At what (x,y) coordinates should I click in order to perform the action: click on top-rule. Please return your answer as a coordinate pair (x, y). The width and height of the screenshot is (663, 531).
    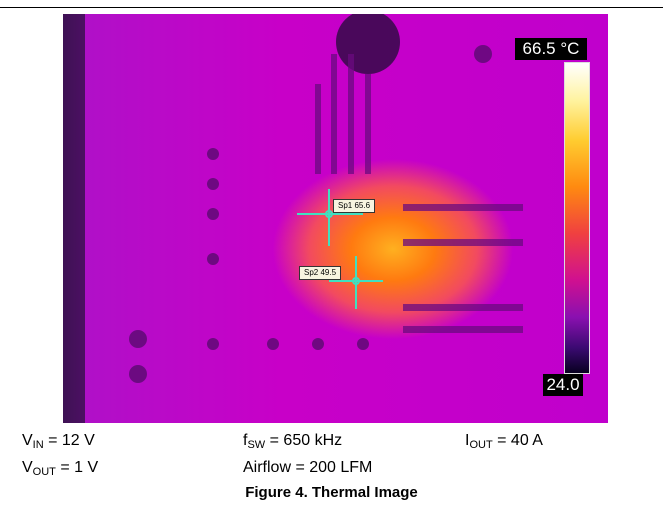
    Looking at the image, I should click on (331, 7).